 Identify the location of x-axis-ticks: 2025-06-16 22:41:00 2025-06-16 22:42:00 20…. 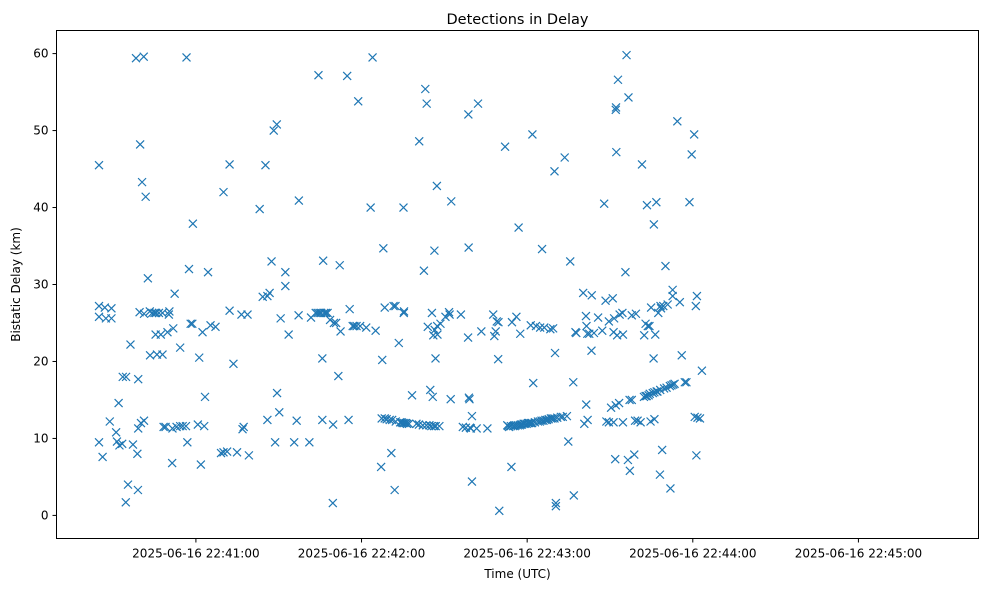
(527, 549).